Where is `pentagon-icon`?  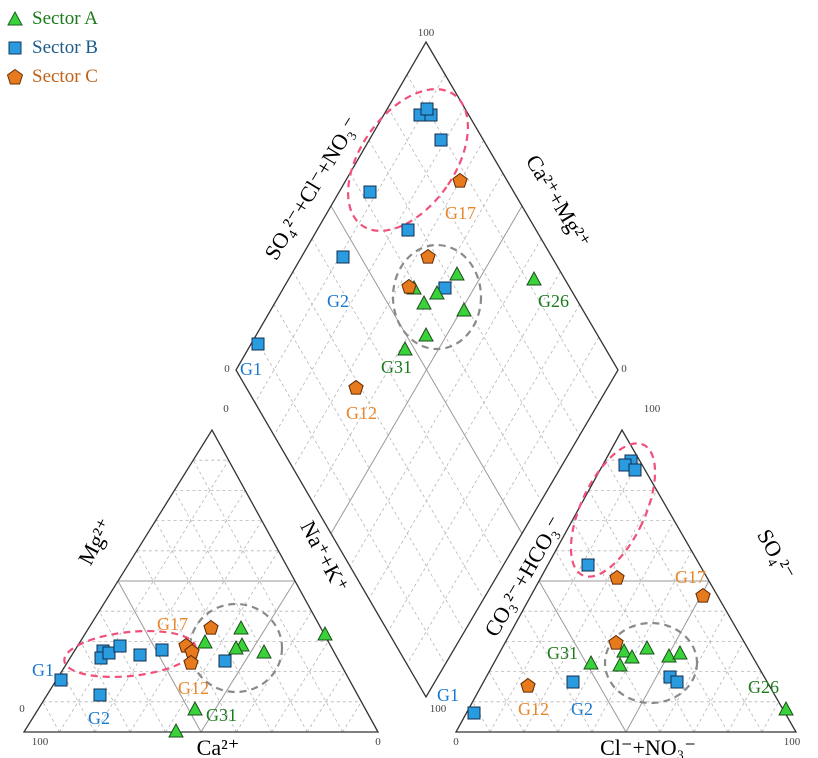 pentagon-icon is located at coordinates (15, 77).